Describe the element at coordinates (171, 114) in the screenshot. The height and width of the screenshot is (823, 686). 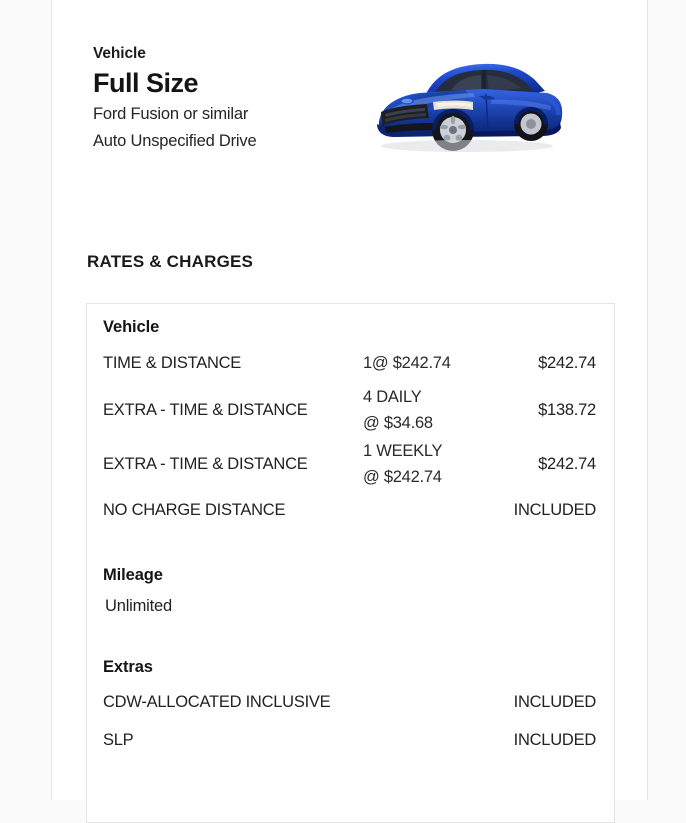
I see `vehicle-model-line: Ford Fusion or similar` at that location.